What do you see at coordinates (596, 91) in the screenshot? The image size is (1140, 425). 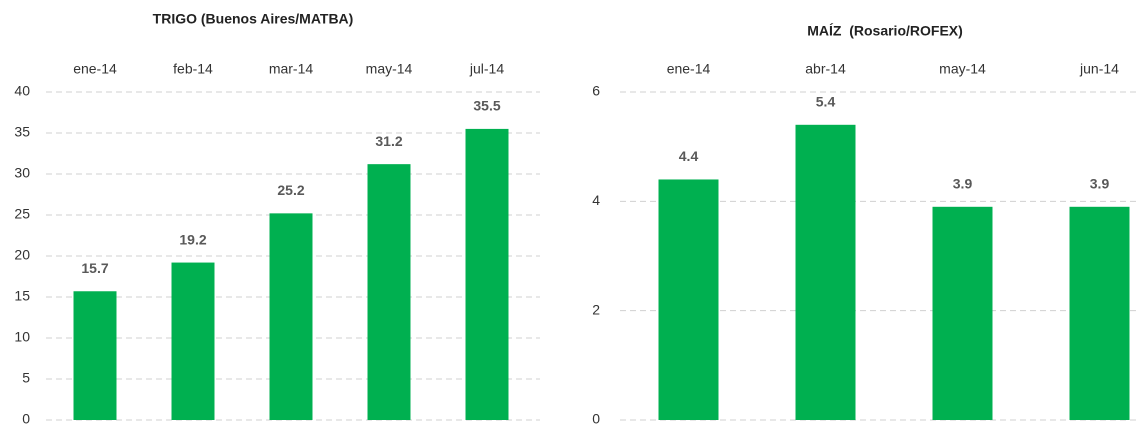 I see `y-tick-label: 6` at bounding box center [596, 91].